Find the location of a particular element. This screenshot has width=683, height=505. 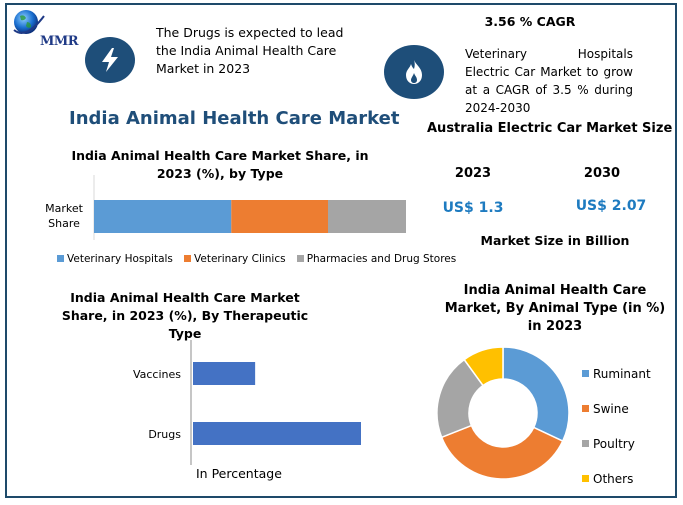

type-chart-category-label: Market Share is located at coordinates (64, 216).